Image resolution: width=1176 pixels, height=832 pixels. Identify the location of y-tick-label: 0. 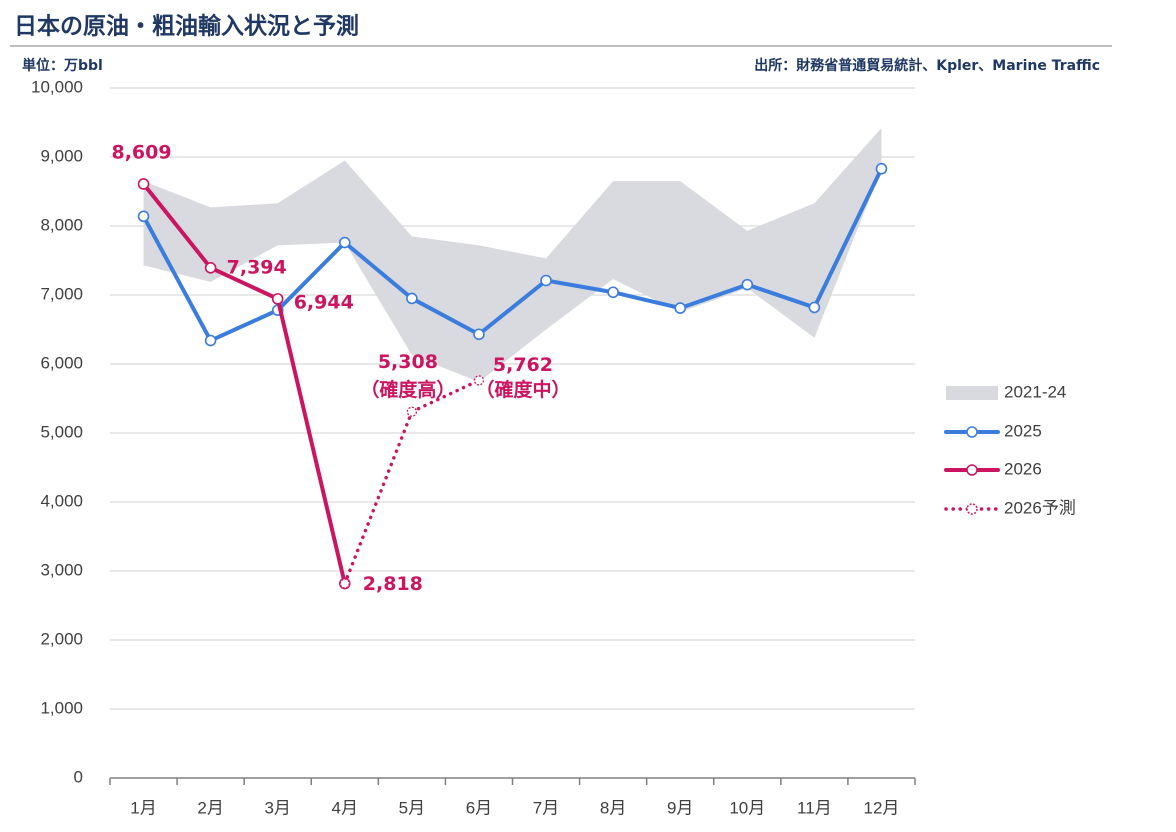
(78, 776).